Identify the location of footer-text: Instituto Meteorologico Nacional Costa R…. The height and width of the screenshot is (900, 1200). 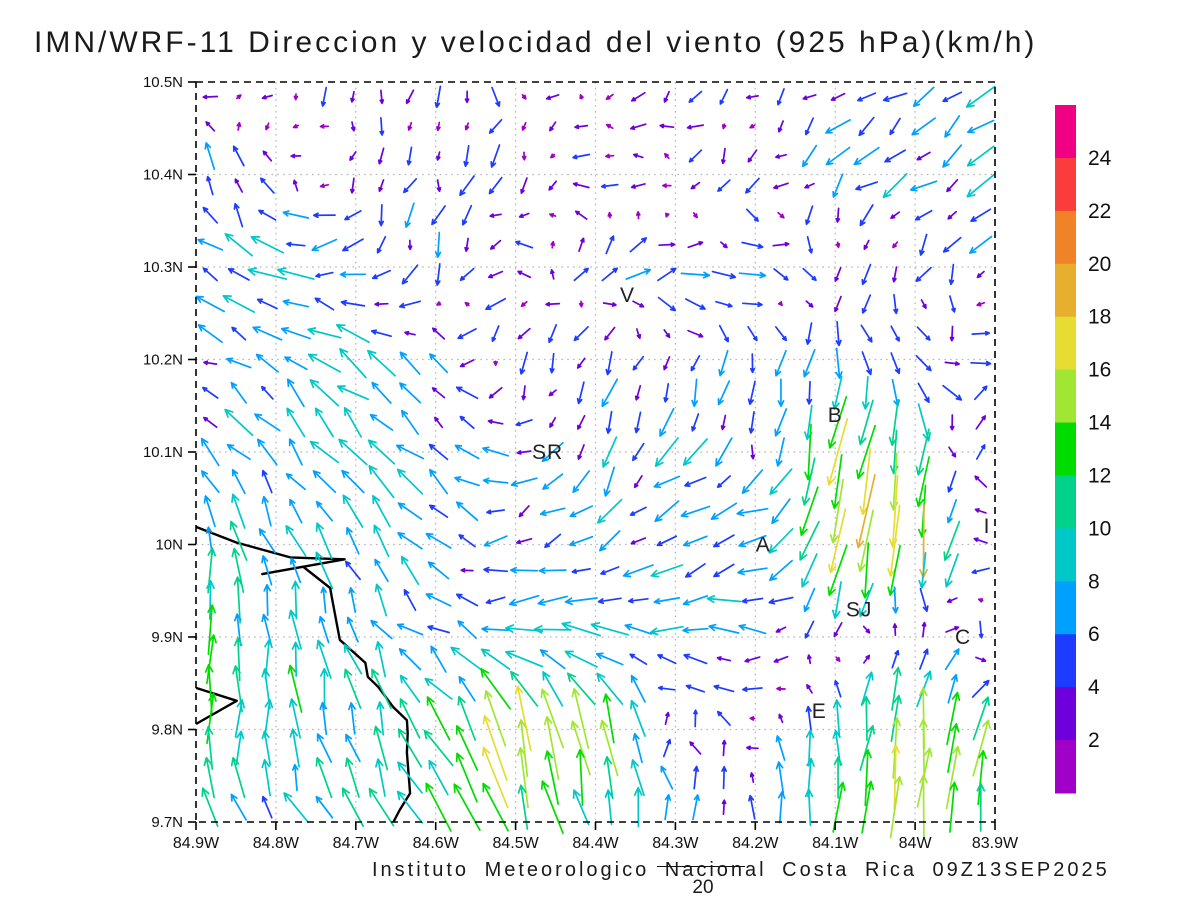
(741, 870).